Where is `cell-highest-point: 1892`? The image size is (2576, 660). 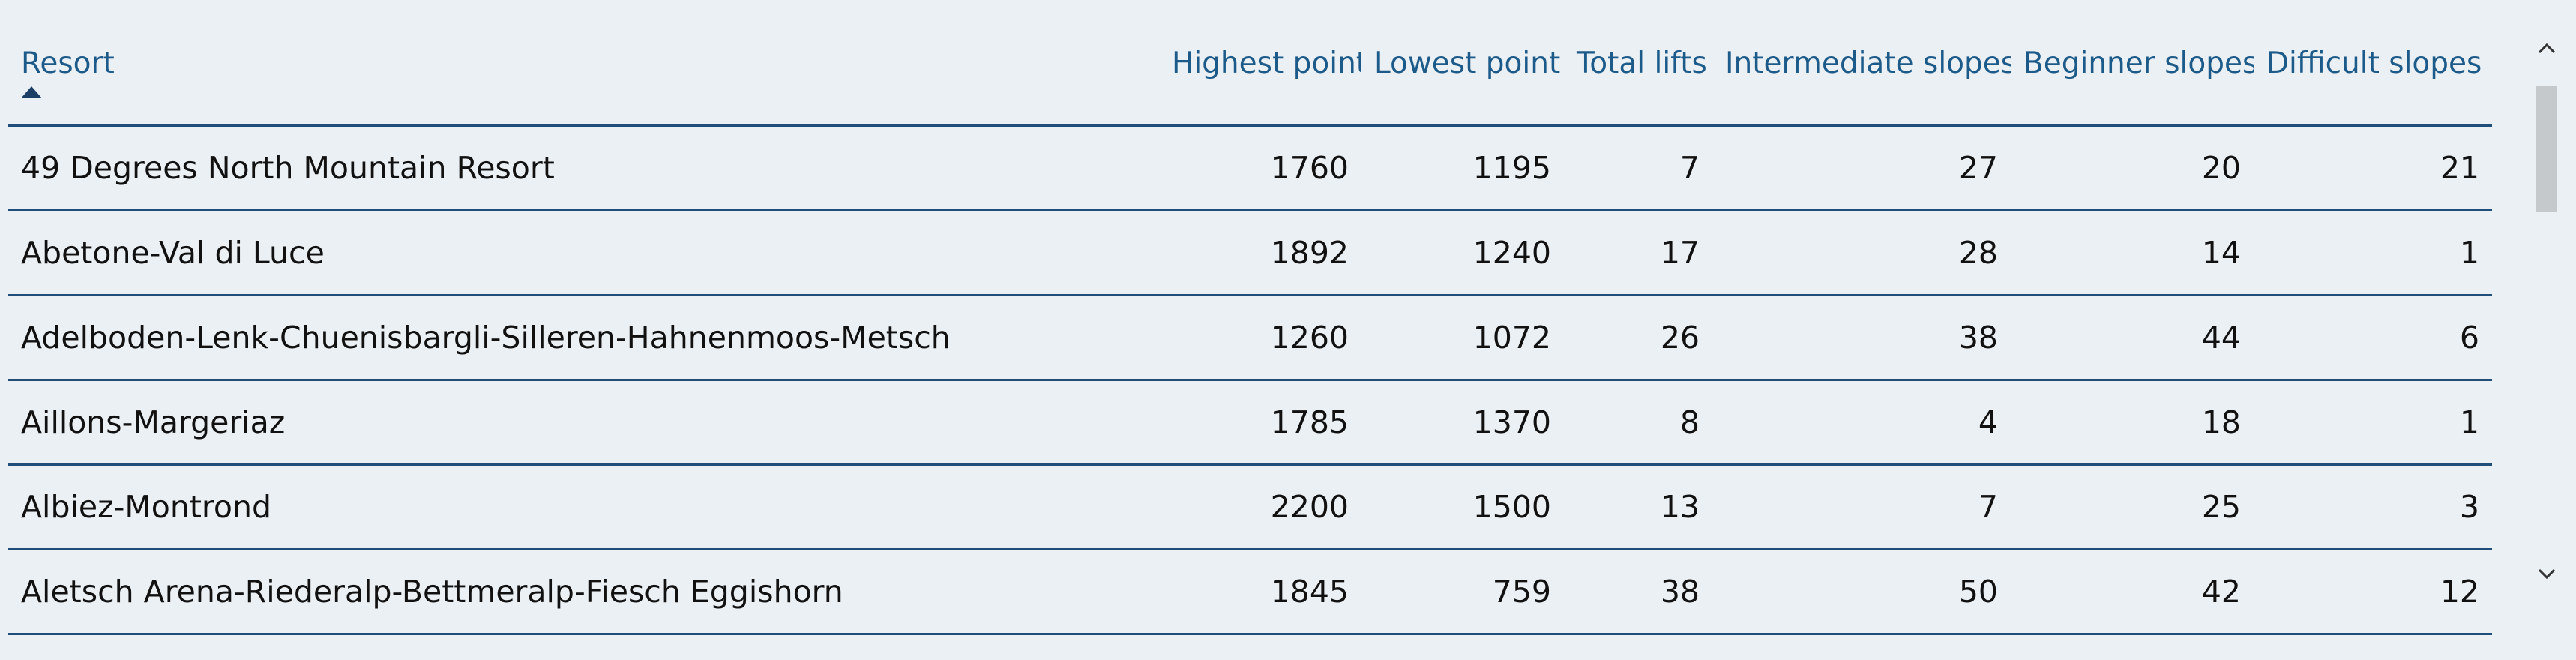 cell-highest-point: 1892 is located at coordinates (1260, 253).